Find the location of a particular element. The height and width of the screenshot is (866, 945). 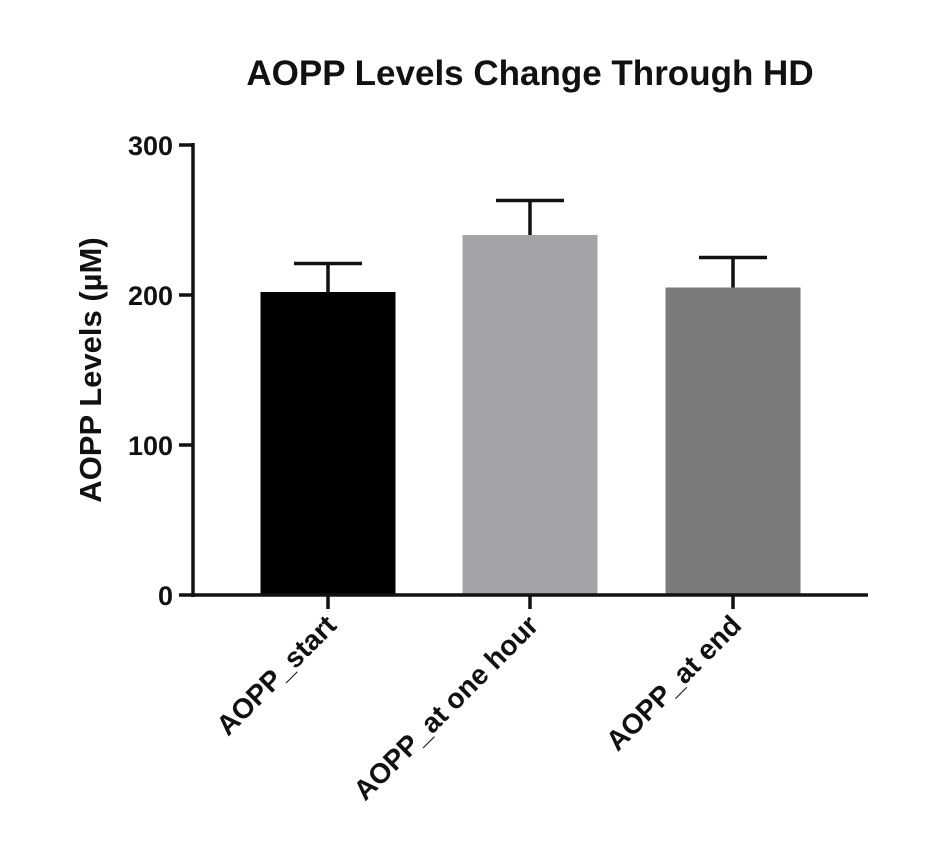

x-tick-label-1: AOPP_at one hour is located at coordinates (445, 707).